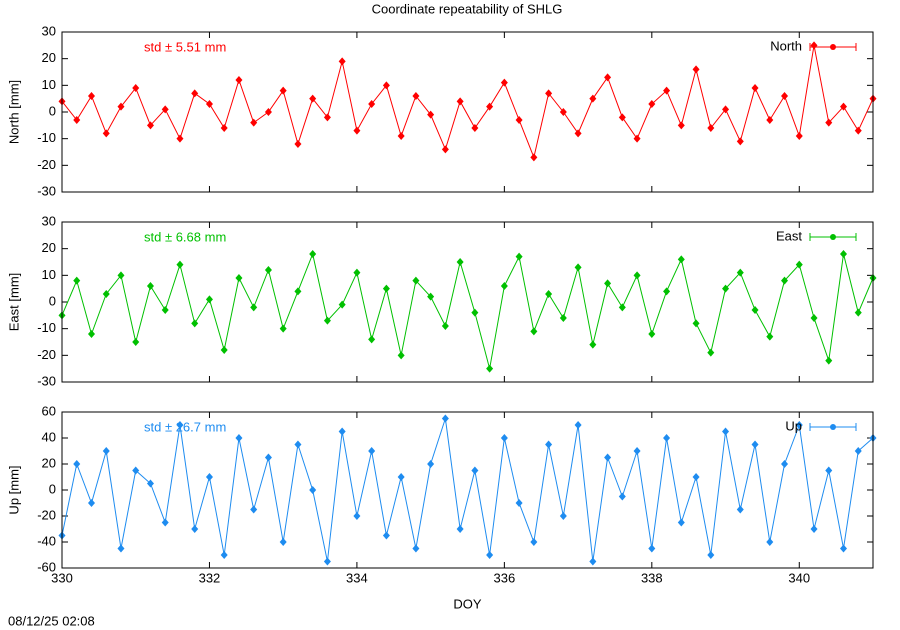 The image size is (900, 630). I want to click on x-axis-label: DOY, so click(467, 603).